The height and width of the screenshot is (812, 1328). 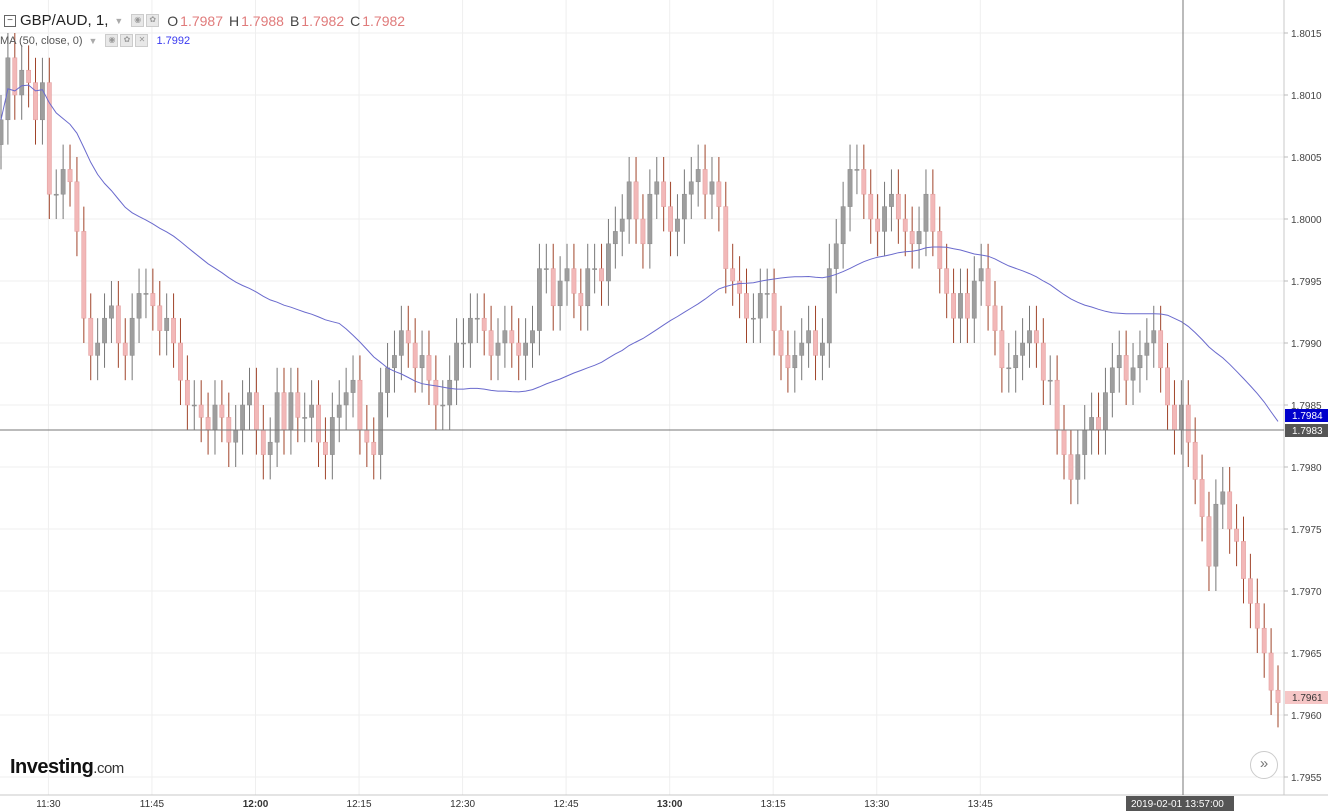 What do you see at coordinates (1306, 34) in the screenshot?
I see `y-tick-label: 1.8015` at bounding box center [1306, 34].